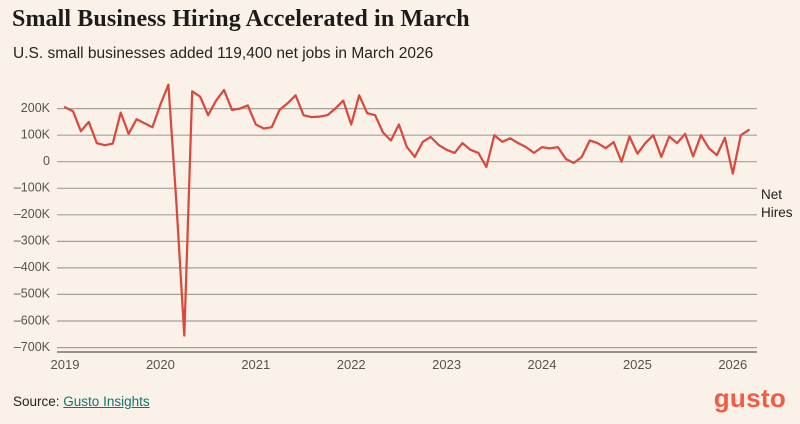 This screenshot has width=800, height=424. I want to click on x-tick-label: 2019, so click(65, 364).